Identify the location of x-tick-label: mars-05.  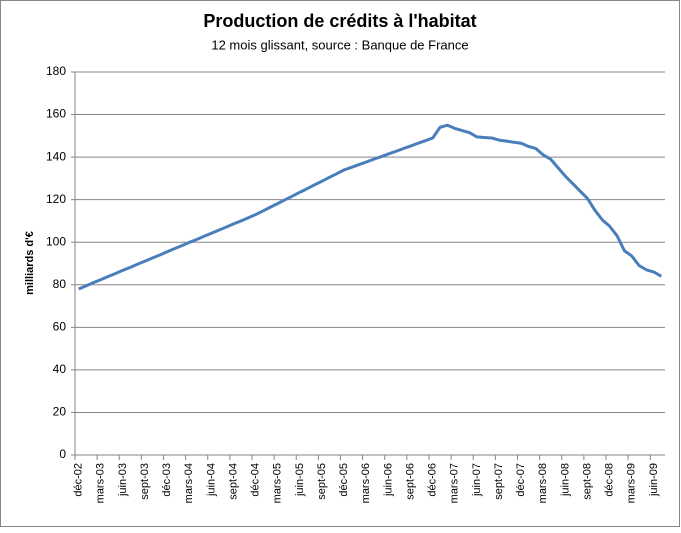
(278, 483).